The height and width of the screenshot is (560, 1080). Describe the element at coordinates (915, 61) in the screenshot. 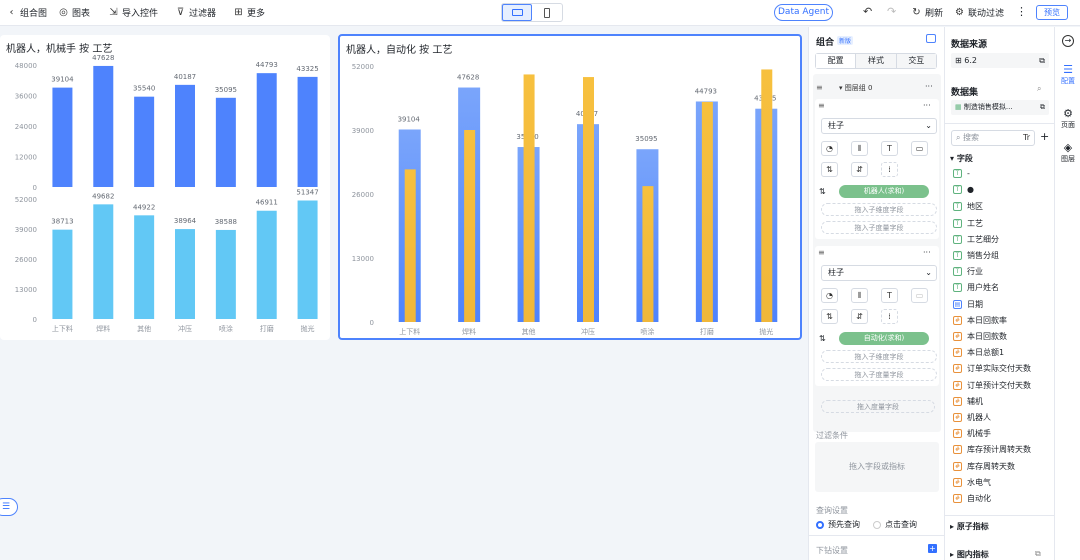

I see `tab-interaction: 交互` at that location.